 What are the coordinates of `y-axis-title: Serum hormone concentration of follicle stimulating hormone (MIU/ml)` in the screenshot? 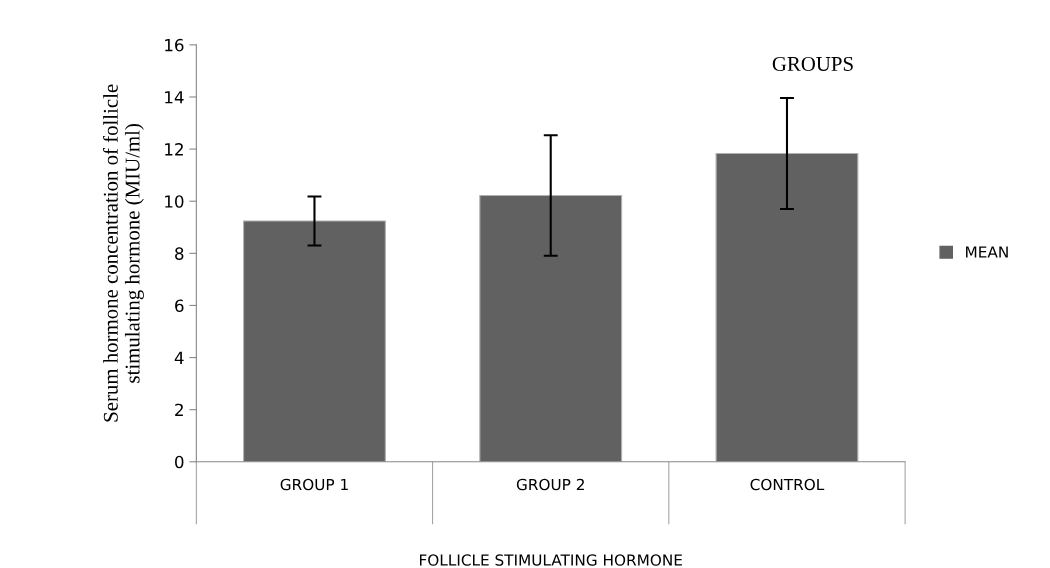 It's located at (123, 253).